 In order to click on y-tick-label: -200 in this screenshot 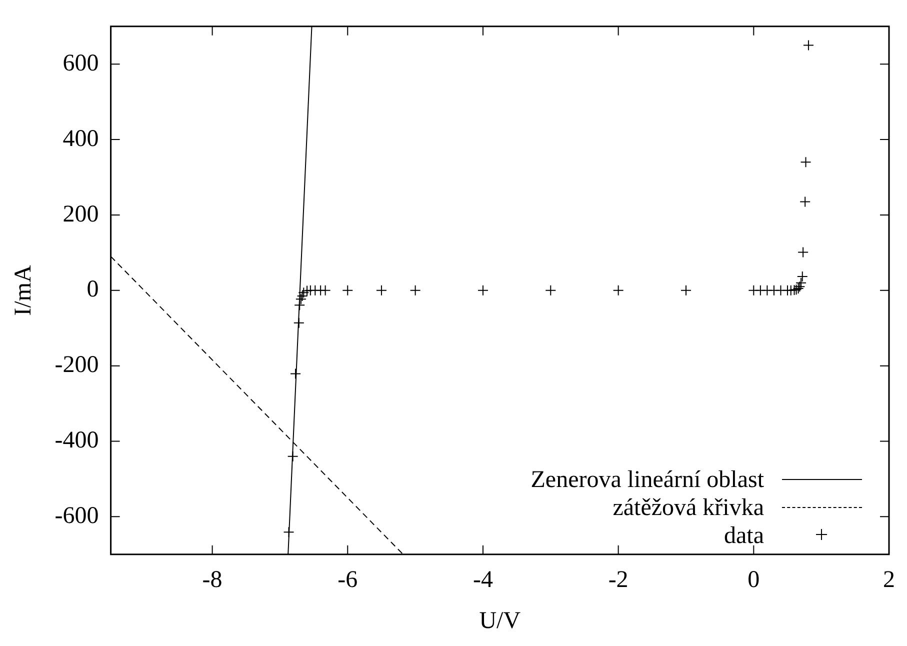, I will do `click(76, 365)`.